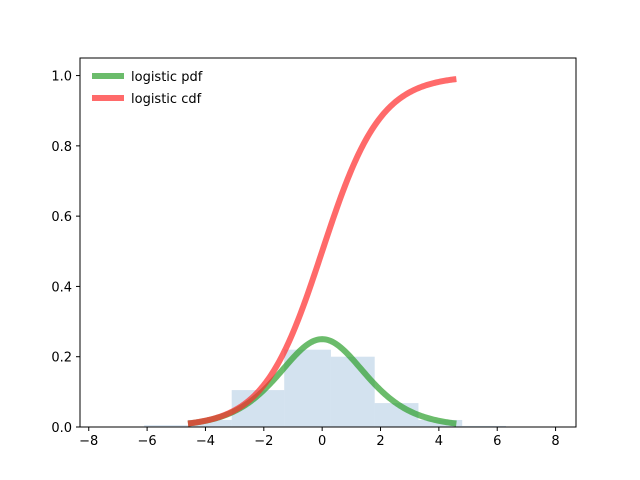  Describe the element at coordinates (88, 441) in the screenshot. I see `x-tick-label: −8` at that location.